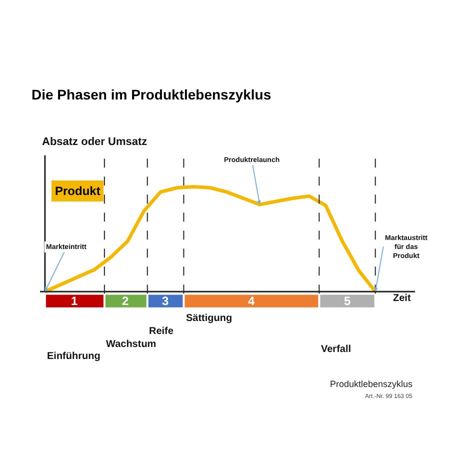 Image resolution: width=450 pixels, height=450 pixels. I want to click on chart-title: Die Phasen im Produktlebenszyklus, so click(152, 94).